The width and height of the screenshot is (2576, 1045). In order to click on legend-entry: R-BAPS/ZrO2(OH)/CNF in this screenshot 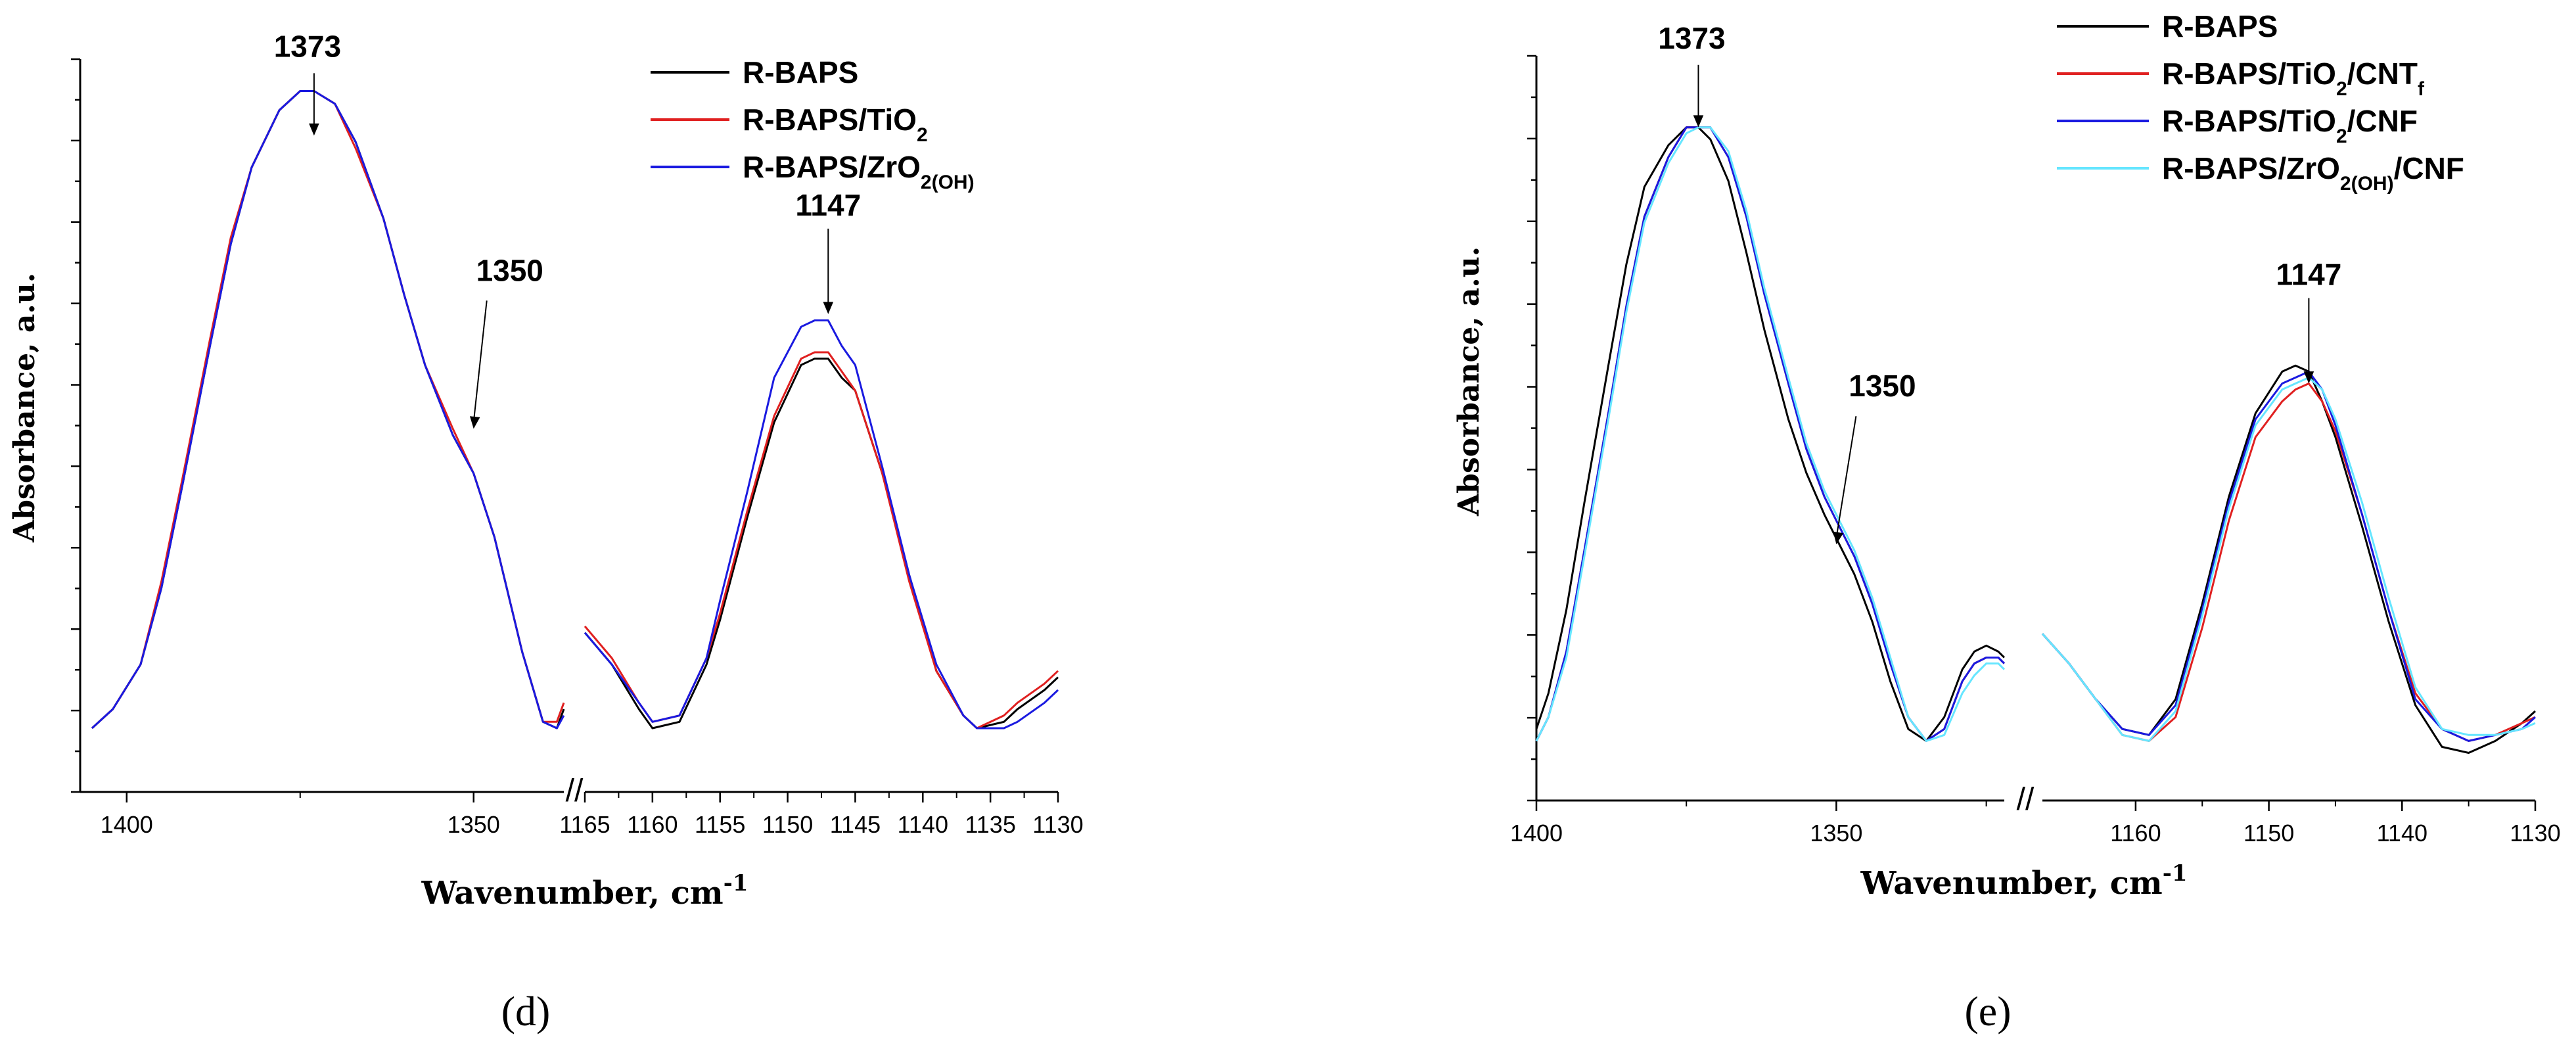, I will do `click(2313, 173)`.